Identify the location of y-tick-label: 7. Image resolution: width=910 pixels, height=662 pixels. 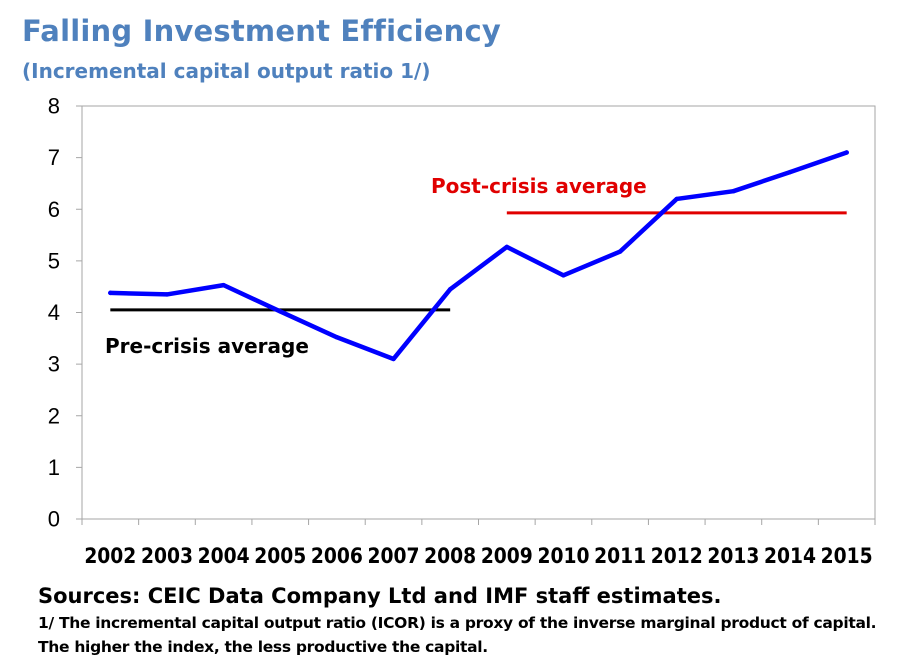
(54, 157).